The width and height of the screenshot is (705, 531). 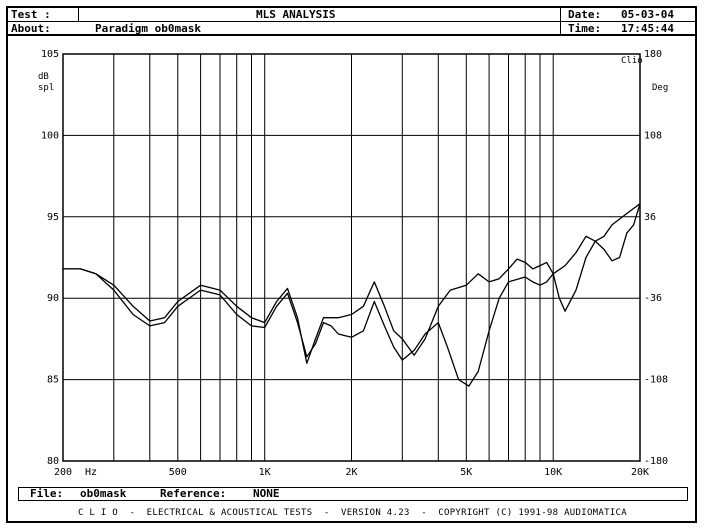 I want to click on y-tick-label: 105, so click(x=50, y=54).